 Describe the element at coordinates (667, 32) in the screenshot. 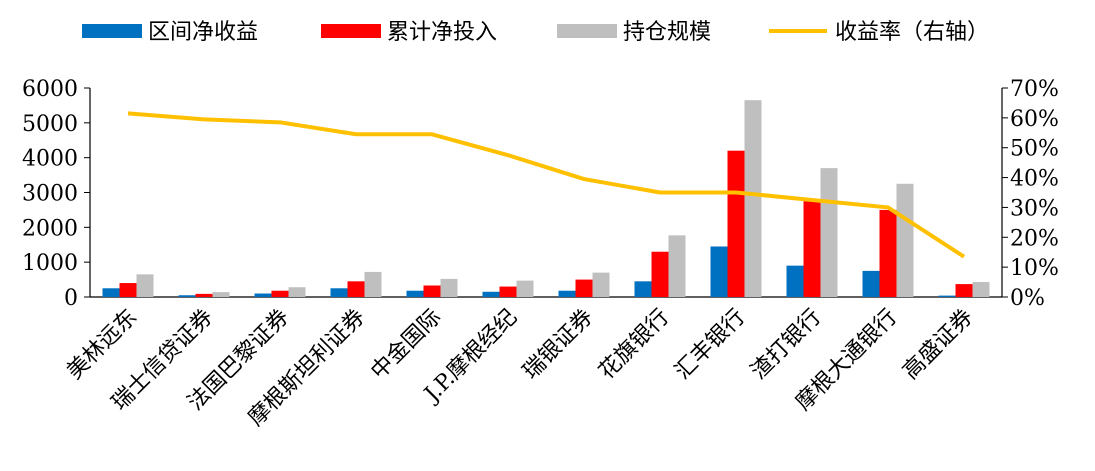

I see `legend-label: 持仓规模` at that location.